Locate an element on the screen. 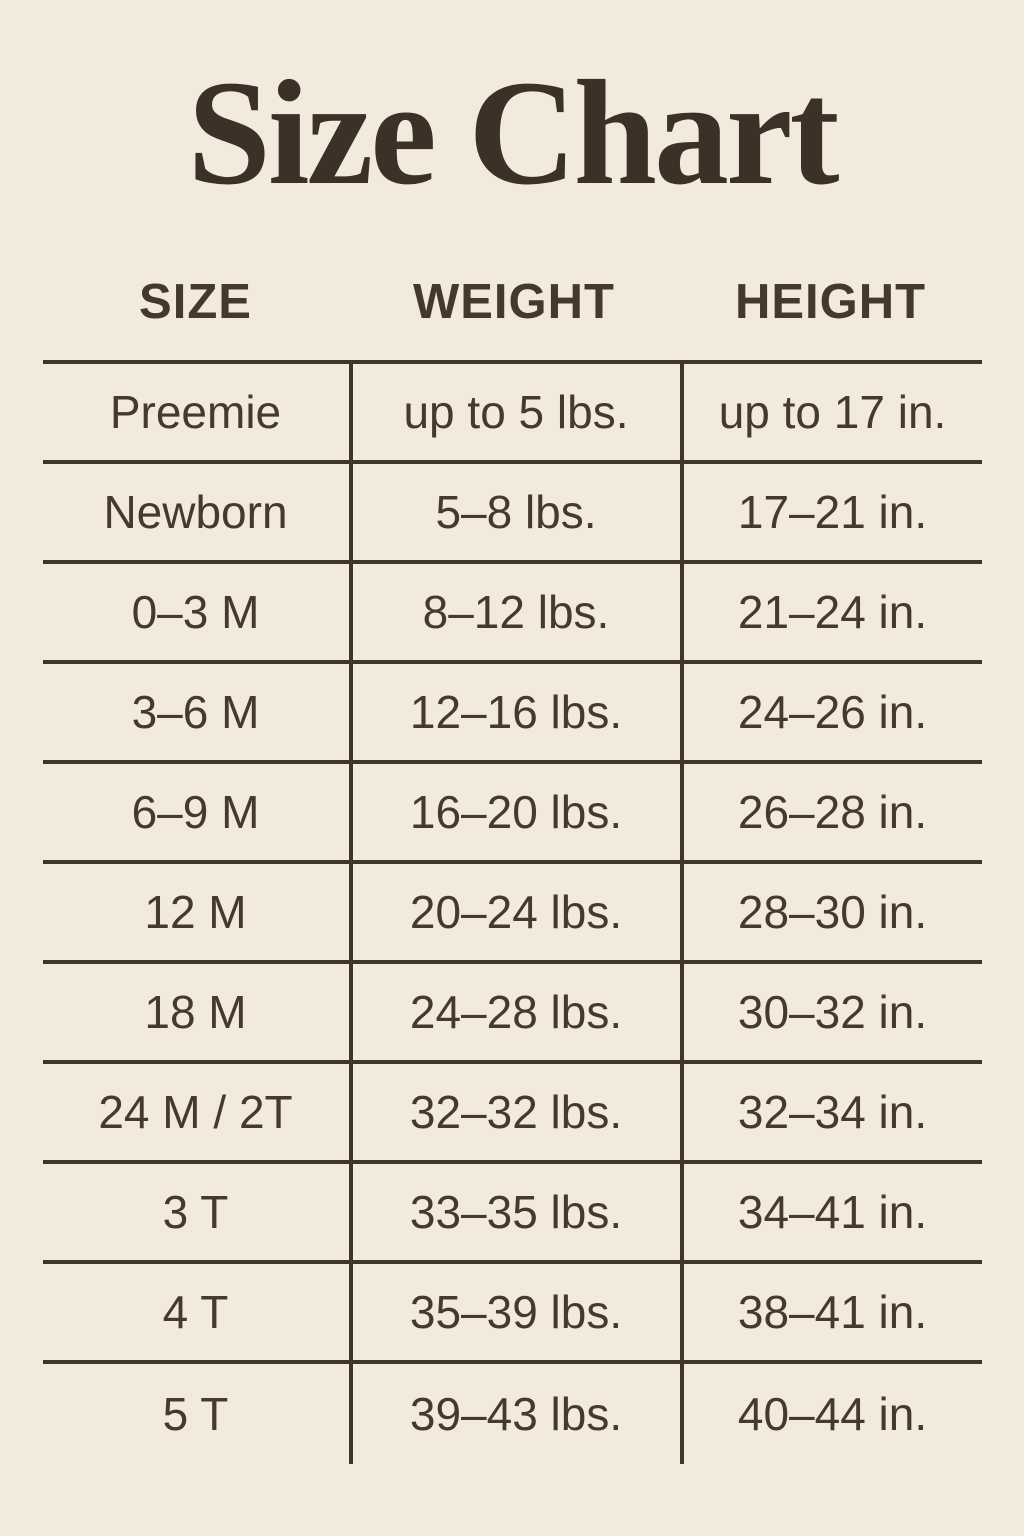 The height and width of the screenshot is (1536, 1024). column-header-weight: WEIGHT is located at coordinates (514, 302).